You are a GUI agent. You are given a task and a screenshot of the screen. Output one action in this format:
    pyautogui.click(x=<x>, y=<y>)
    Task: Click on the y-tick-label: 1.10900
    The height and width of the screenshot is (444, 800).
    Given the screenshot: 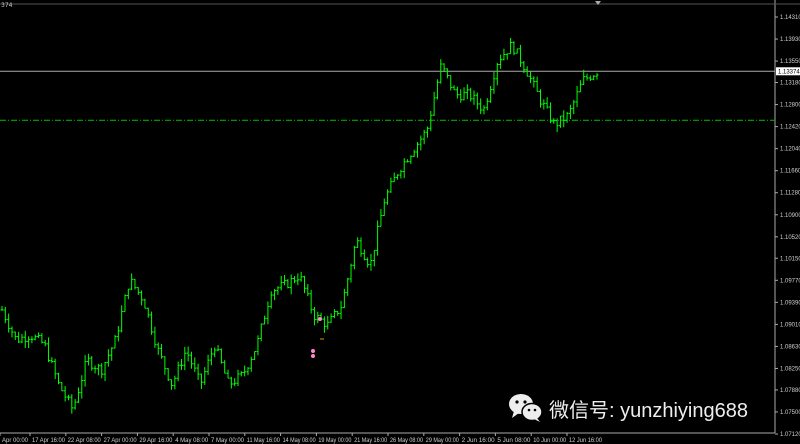 What is the action you would take?
    pyautogui.click(x=790, y=216)
    